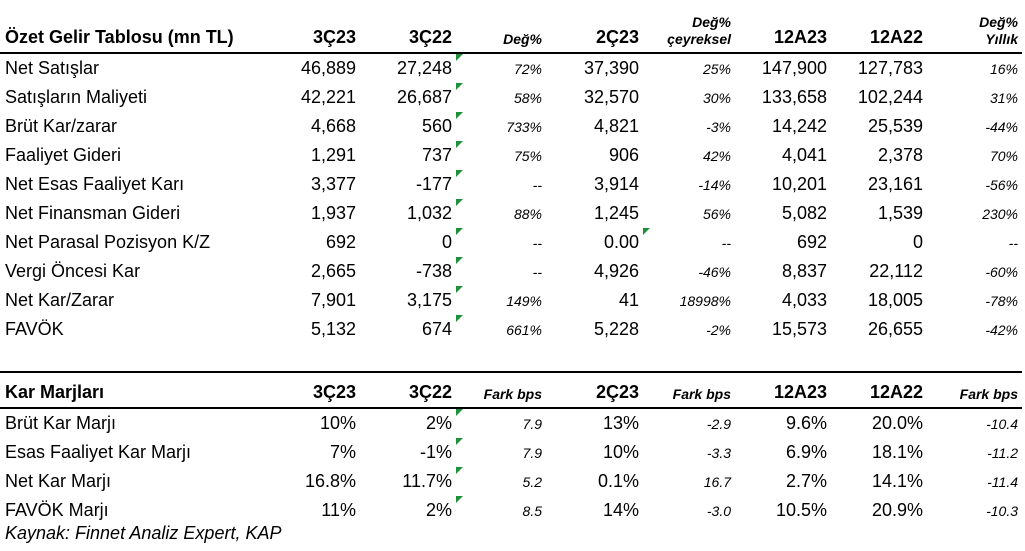 This screenshot has height=551, width=1025. Describe the element at coordinates (438, 423) in the screenshot. I see `cell-value: 2%` at that location.